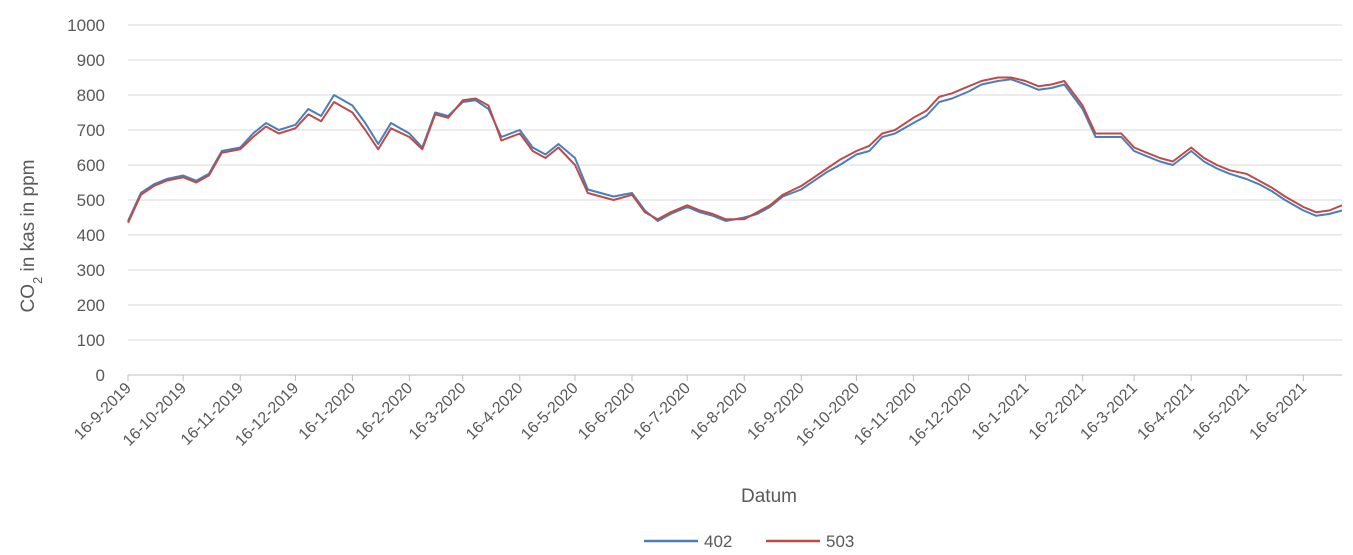 The width and height of the screenshot is (1353, 555). What do you see at coordinates (31, 236) in the screenshot?
I see `y-axis-title: CO2 in kas in ppm` at bounding box center [31, 236].